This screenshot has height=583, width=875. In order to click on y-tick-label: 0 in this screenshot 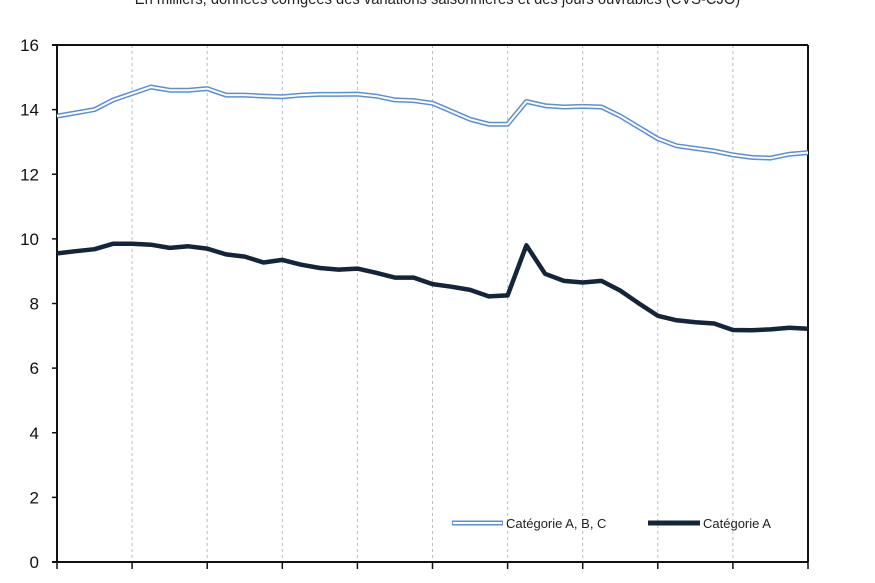, I will do `click(34, 562)`.